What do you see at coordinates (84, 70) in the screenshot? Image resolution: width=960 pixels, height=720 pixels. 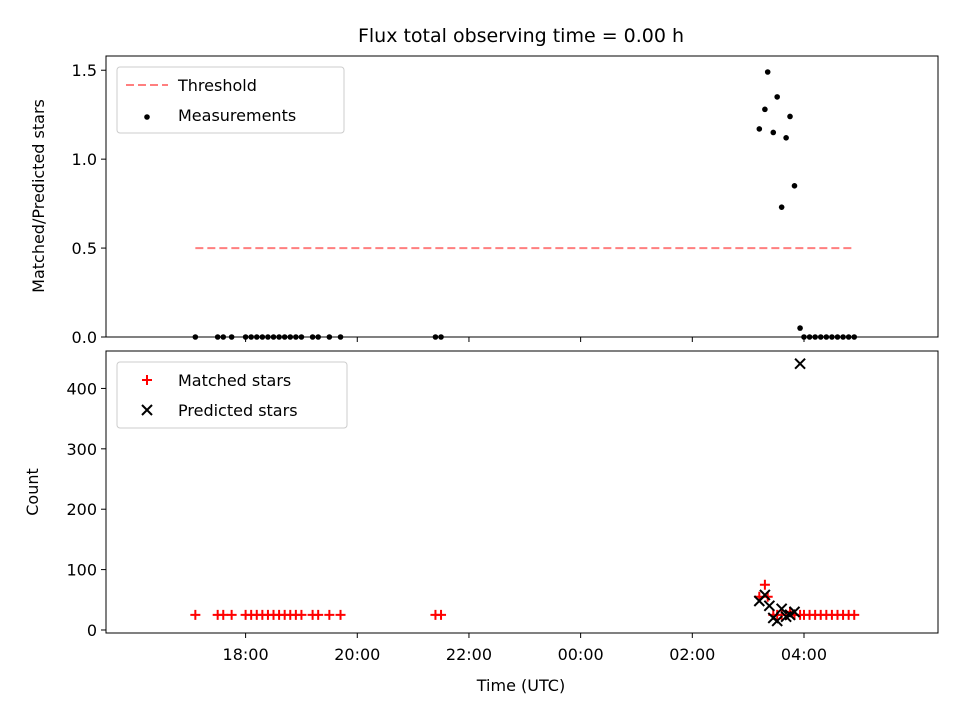 I see `top-ytick-label: 1.5` at bounding box center [84, 70].